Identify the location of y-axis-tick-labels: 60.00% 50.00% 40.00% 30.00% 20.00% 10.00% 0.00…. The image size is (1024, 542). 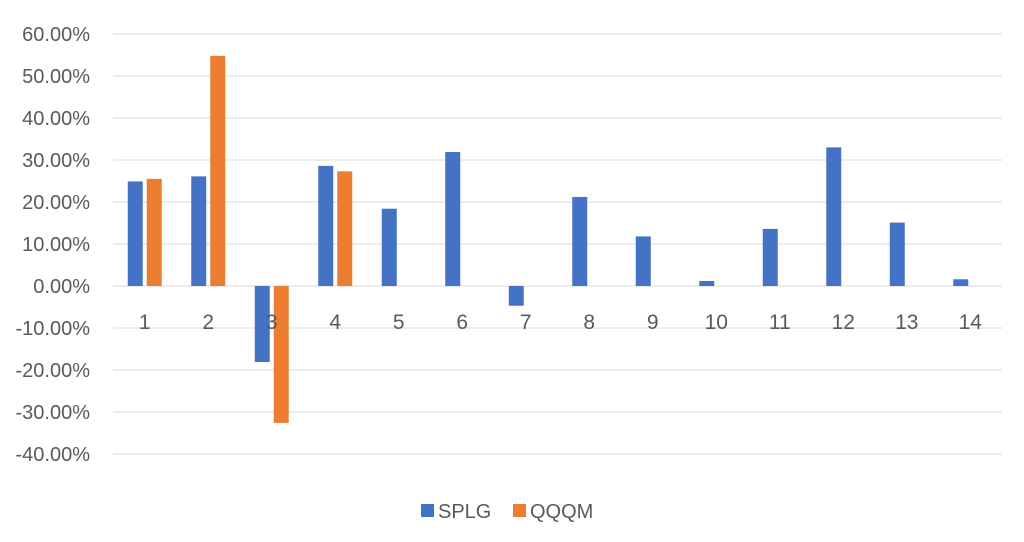
(53, 245).